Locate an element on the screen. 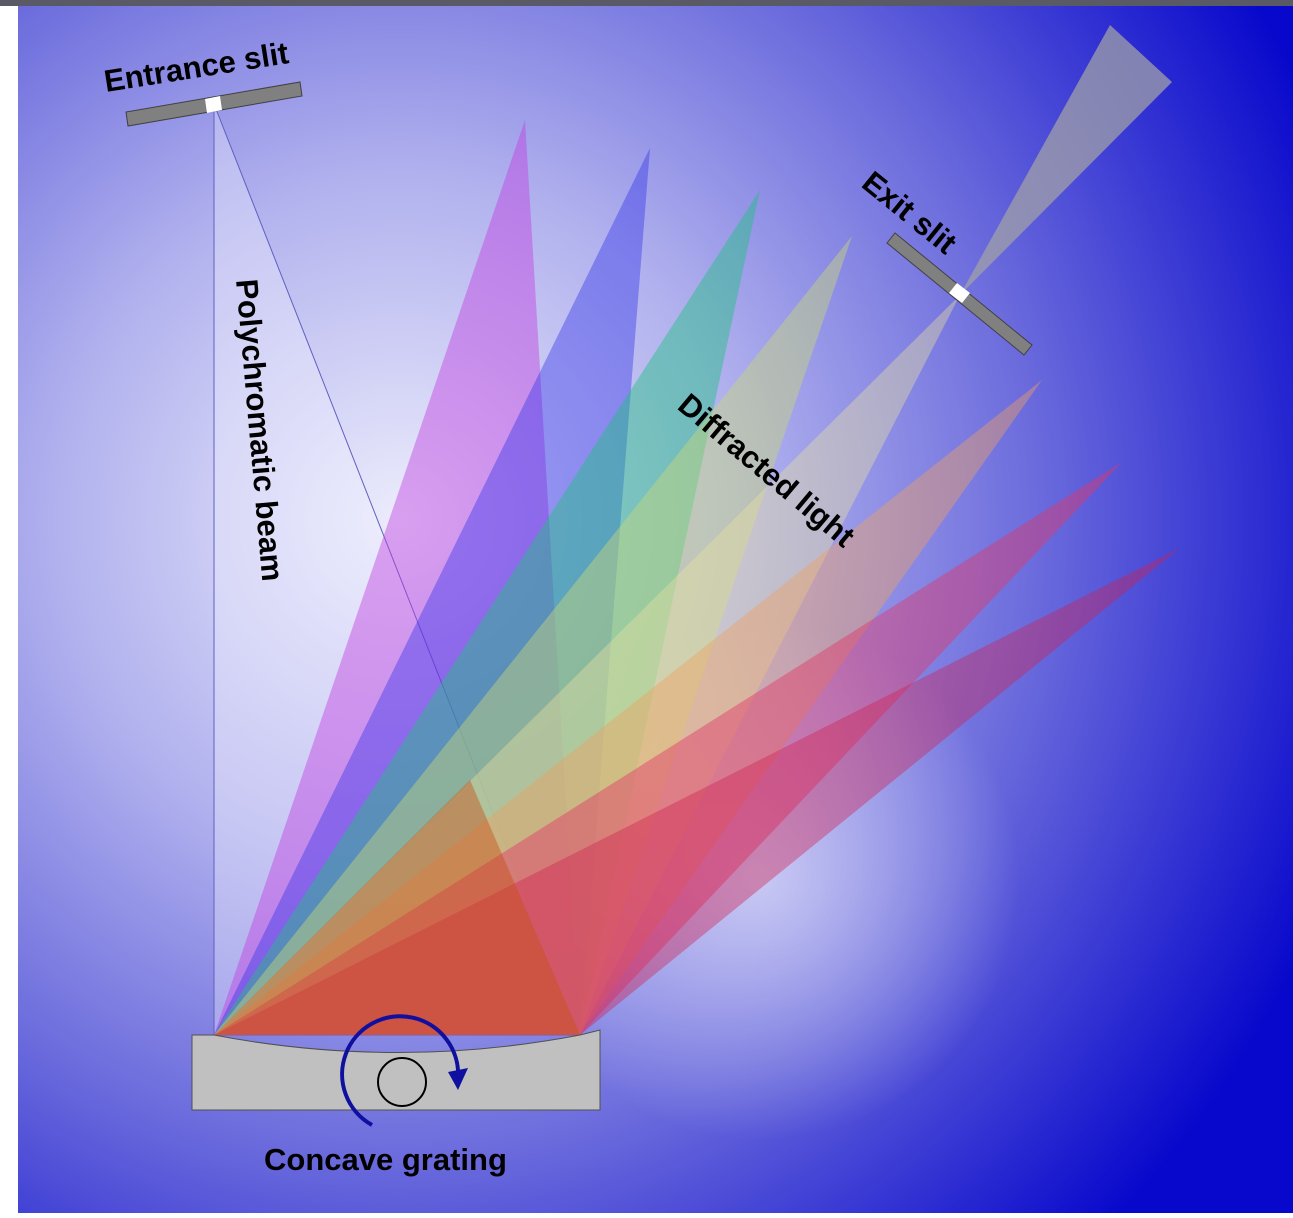 Image resolution: width=1293 pixels, height=1218 pixels. incident-beam-on-grating is located at coordinates (397, 907).